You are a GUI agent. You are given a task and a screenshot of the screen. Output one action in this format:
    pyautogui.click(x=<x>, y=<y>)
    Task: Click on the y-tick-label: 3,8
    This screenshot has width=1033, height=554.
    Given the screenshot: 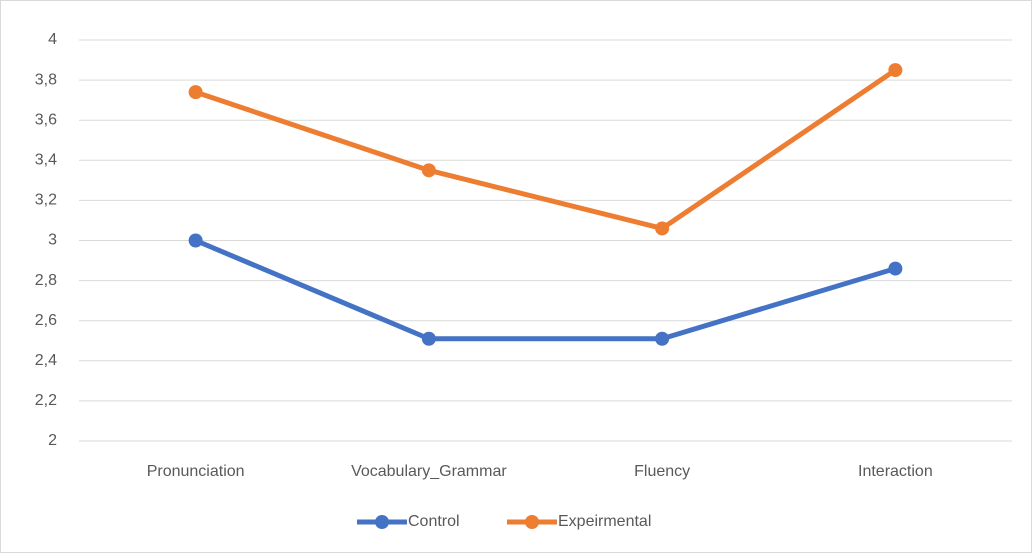 What is the action you would take?
    pyautogui.click(x=46, y=79)
    